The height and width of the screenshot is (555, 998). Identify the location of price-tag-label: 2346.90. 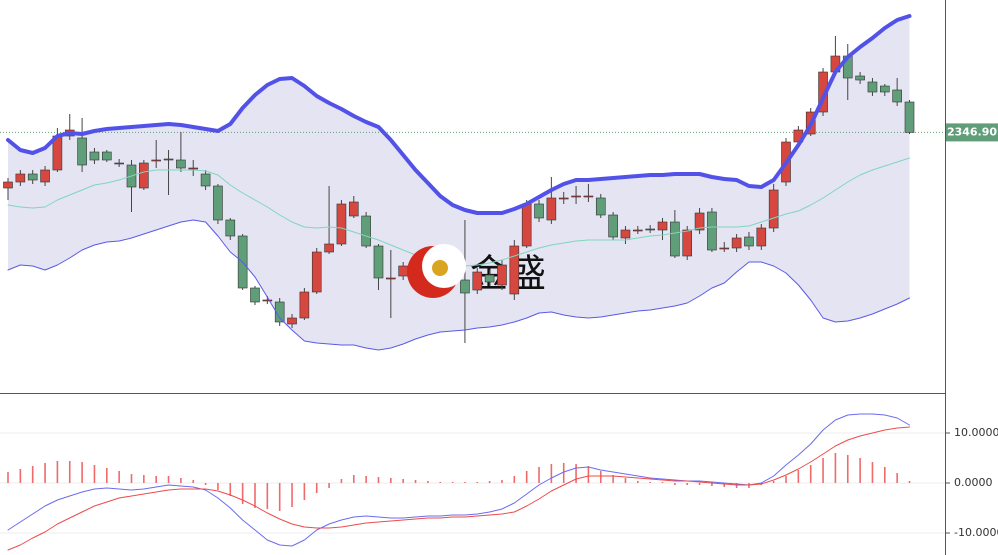
(972, 131).